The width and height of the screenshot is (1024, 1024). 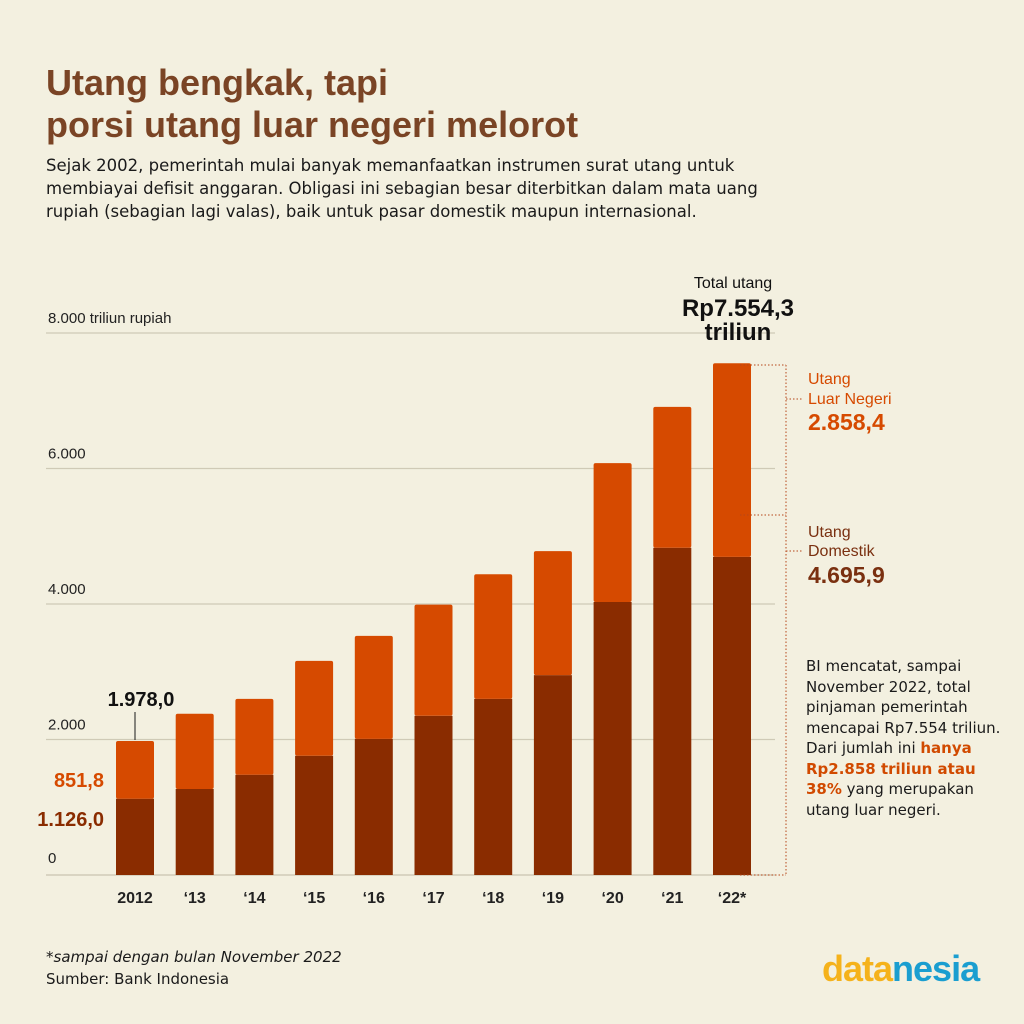 I want to click on note-text-2: yang merupakan utang luar negeri., so click(x=890, y=799).